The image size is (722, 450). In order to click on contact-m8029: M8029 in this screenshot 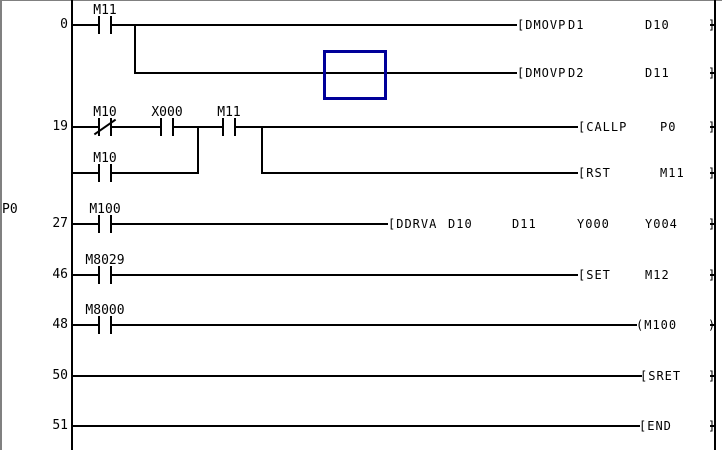, I will do `click(105, 274)`.